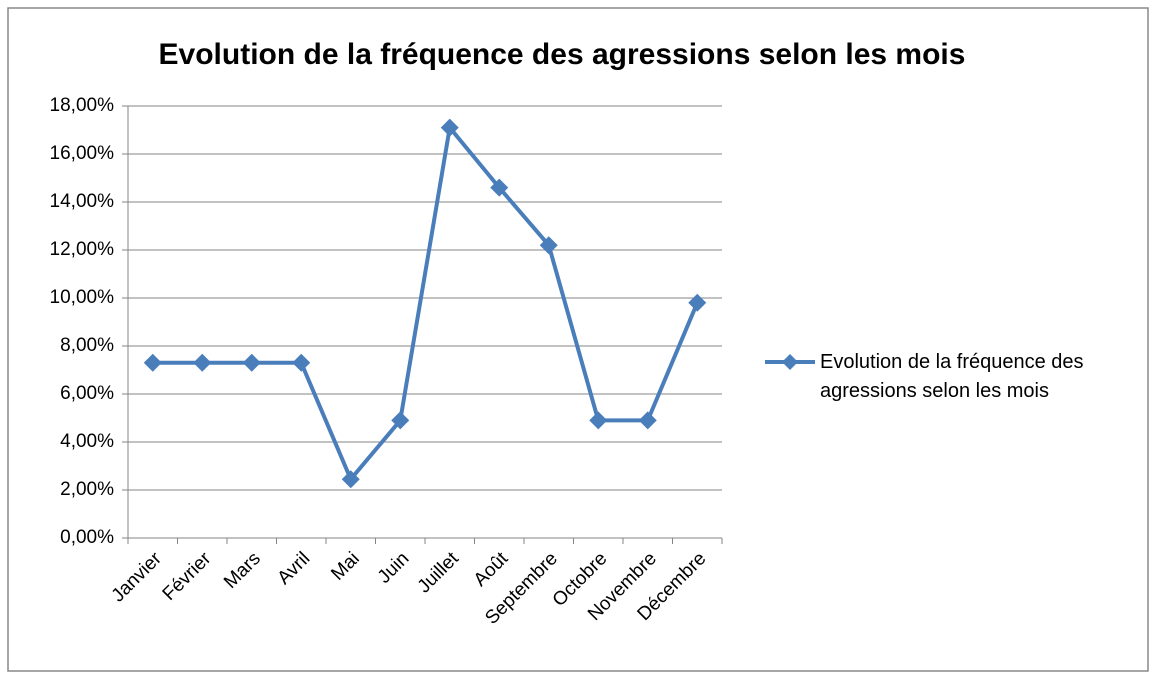 The height and width of the screenshot is (682, 1155). Describe the element at coordinates (345, 566) in the screenshot. I see `x-tick-label: Mai` at that location.